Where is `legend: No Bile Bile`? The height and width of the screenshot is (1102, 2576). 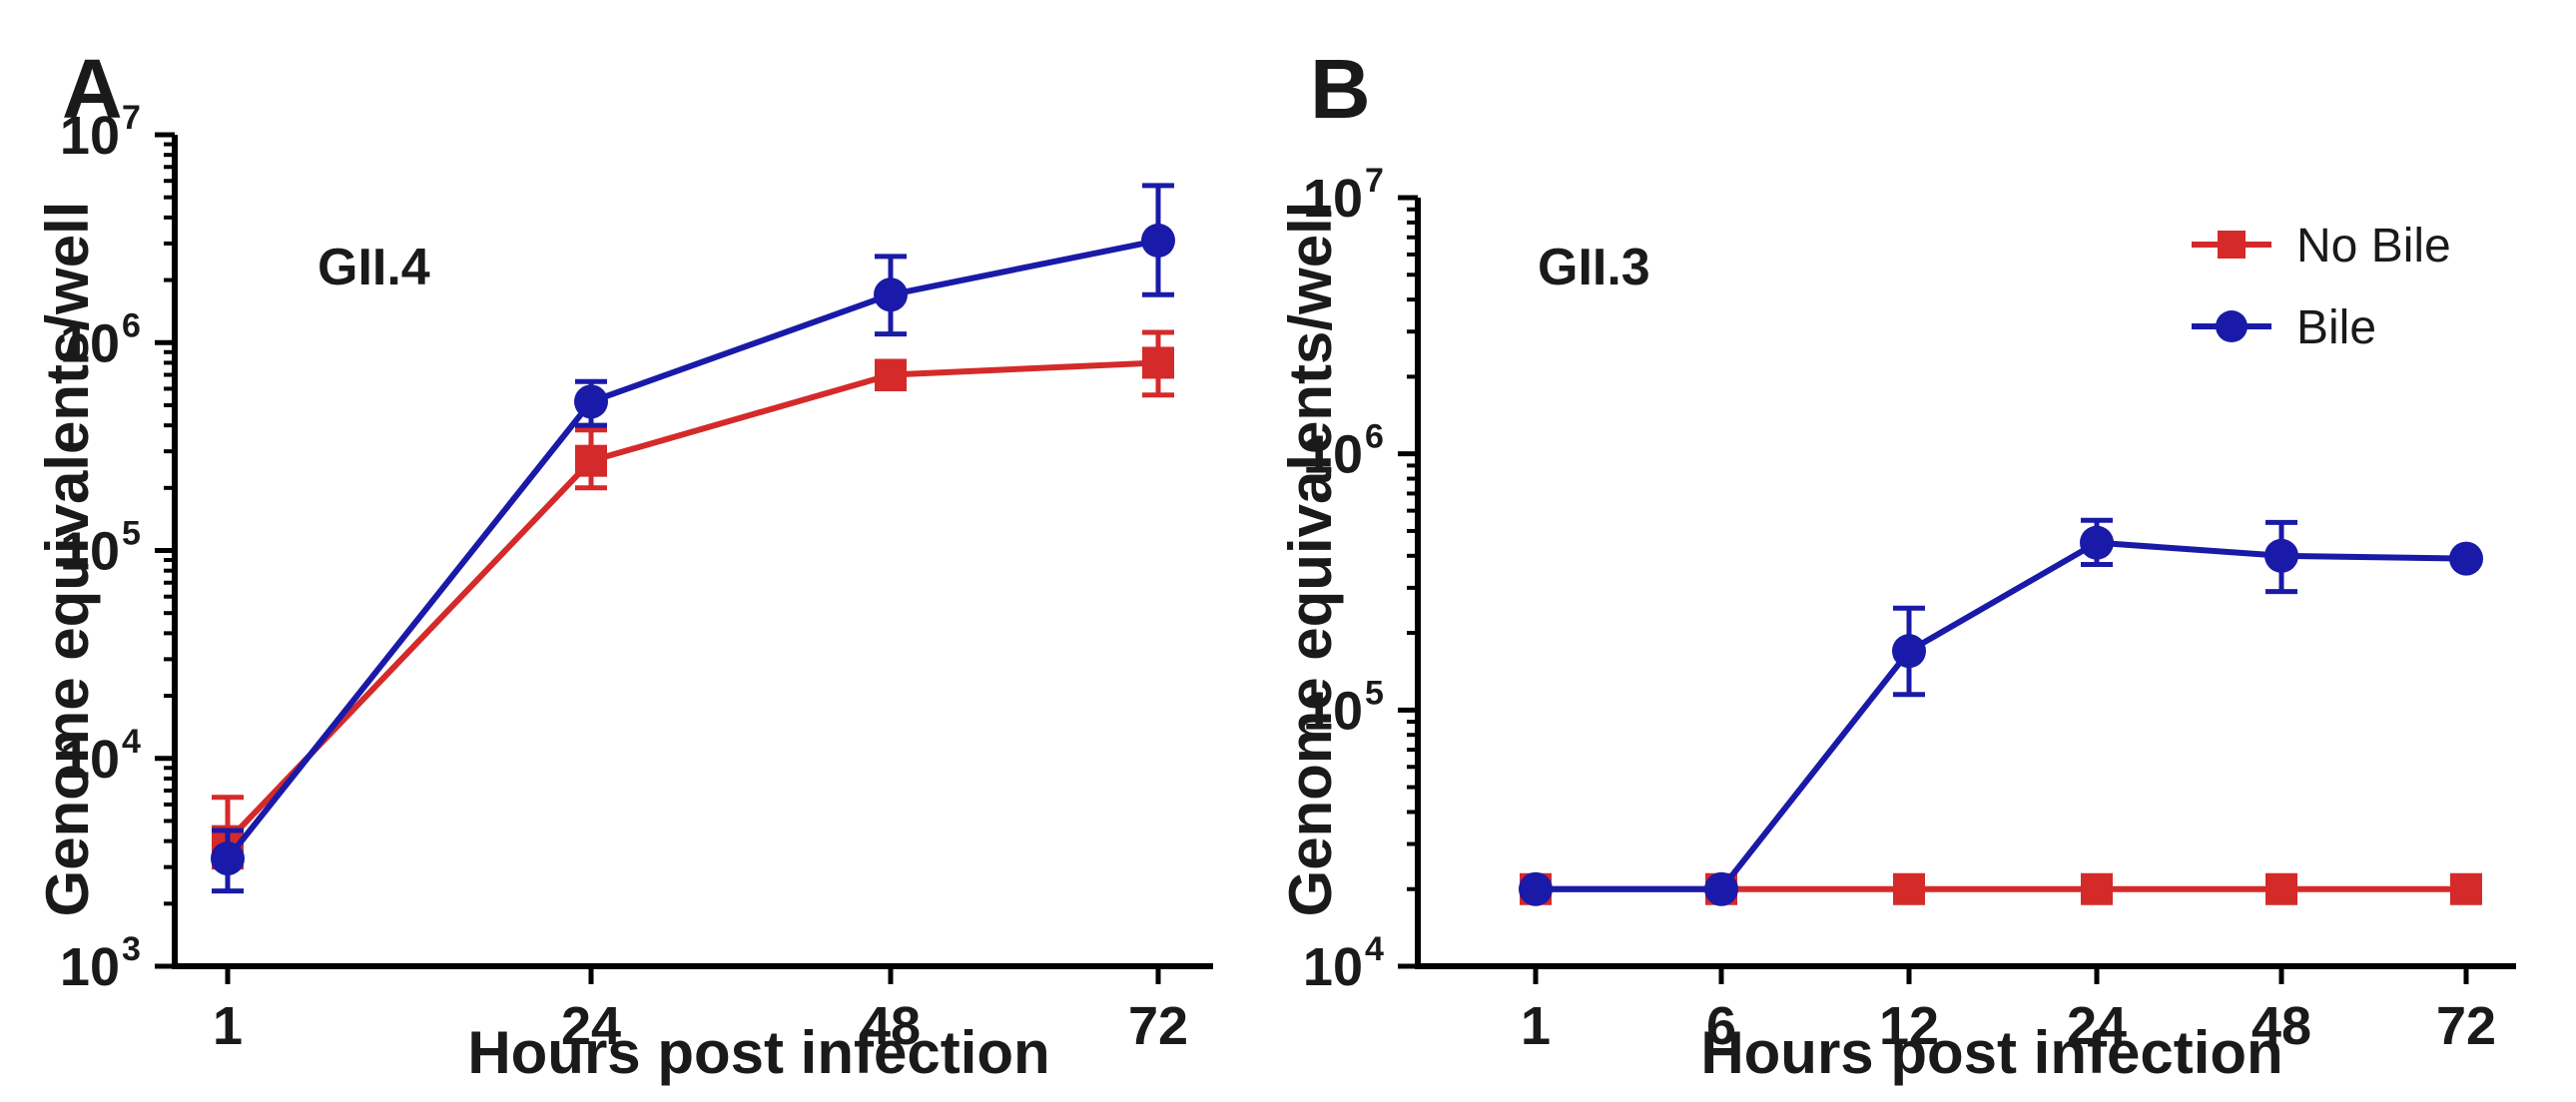
legend: No Bile Bile is located at coordinates (2321, 287).